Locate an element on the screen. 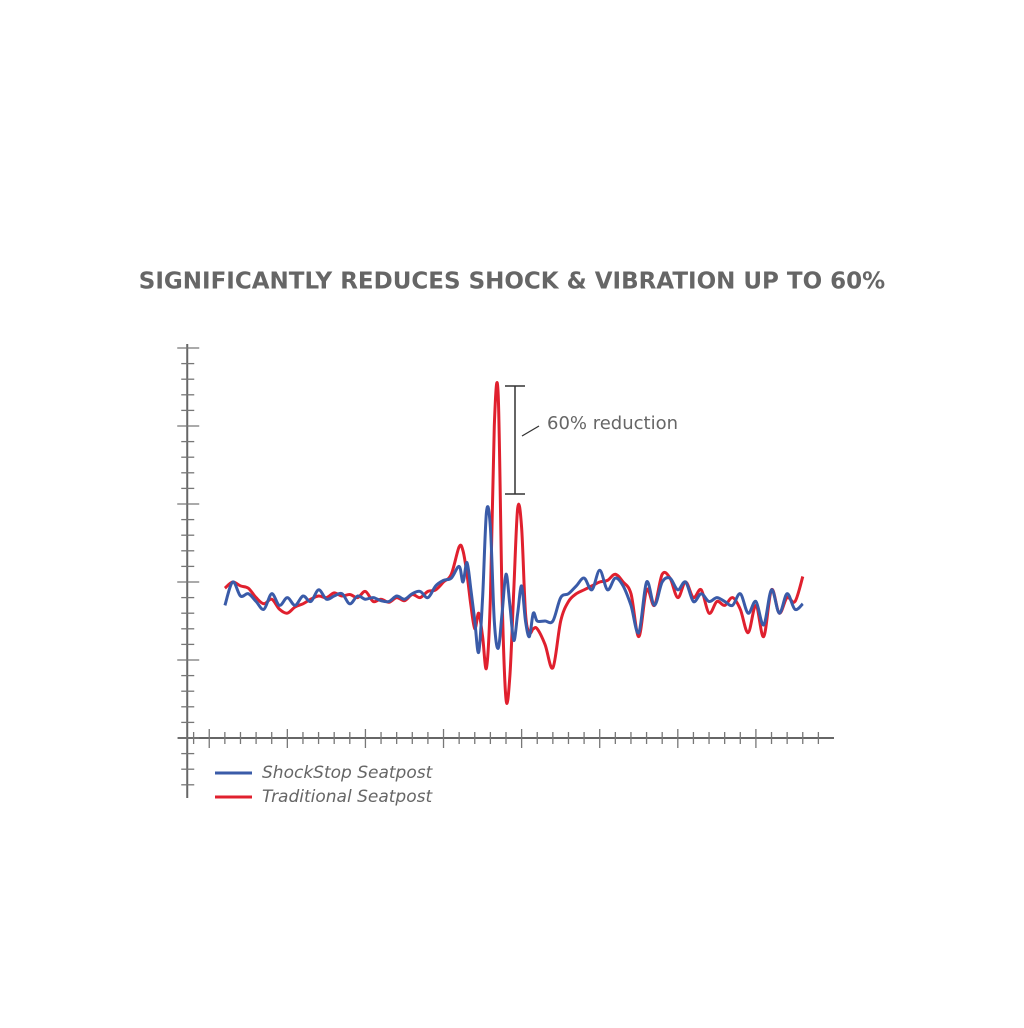  leader-line is located at coordinates (530, 431).